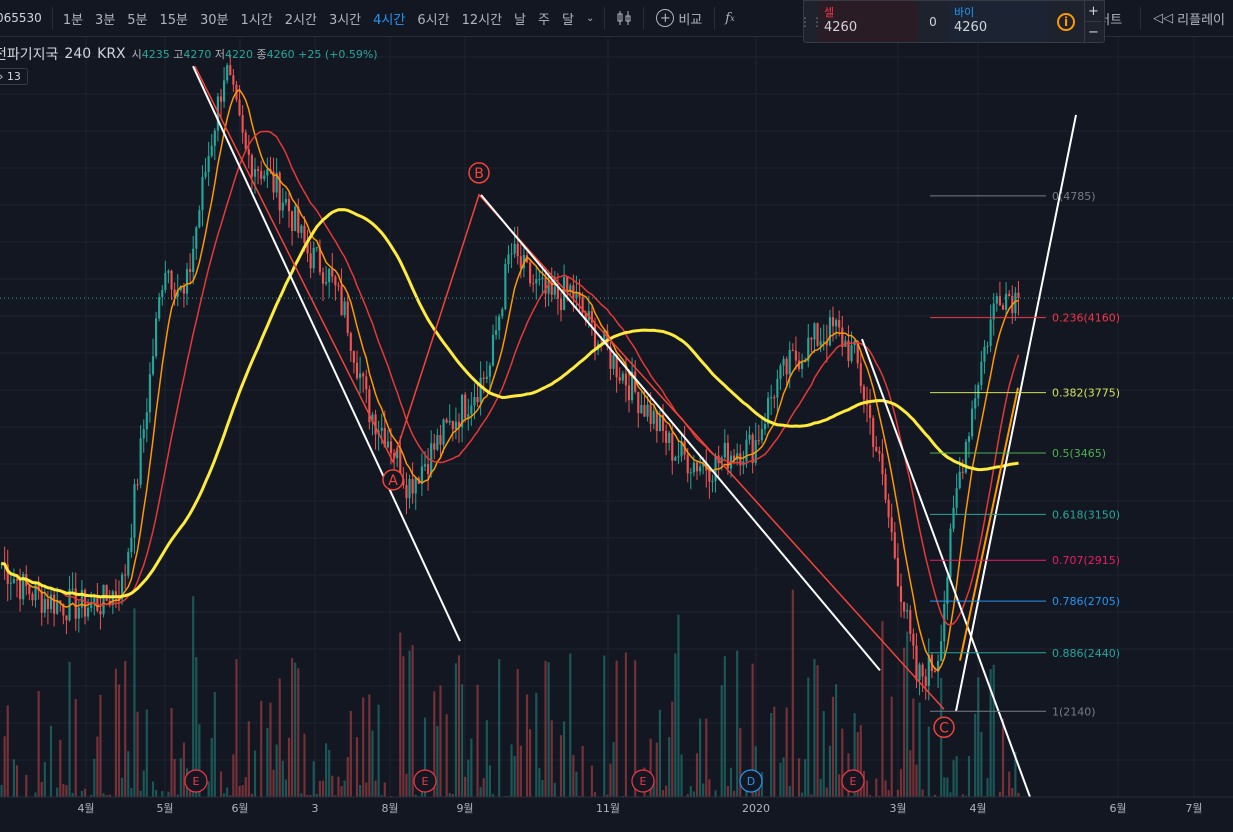 Image resolution: width=1233 pixels, height=832 pixels. What do you see at coordinates (977, 808) in the screenshot?
I see `x-tick-label: 4월` at bounding box center [977, 808].